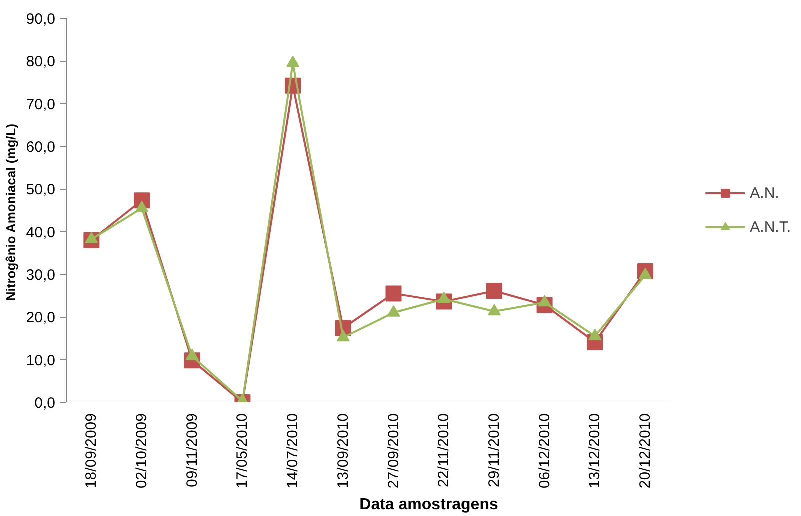  I want to click on y-tick-label: 0,0, so click(45, 403).